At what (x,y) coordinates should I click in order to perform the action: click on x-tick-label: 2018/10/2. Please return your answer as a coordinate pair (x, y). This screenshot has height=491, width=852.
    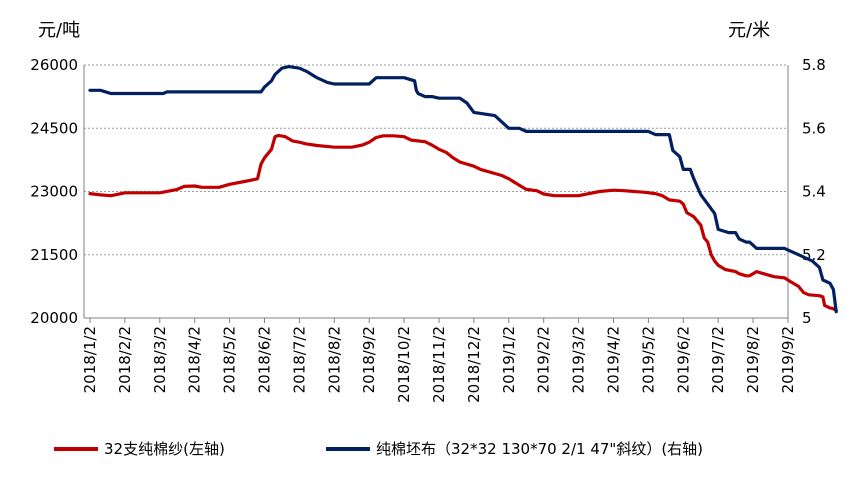
    Looking at the image, I should click on (404, 364).